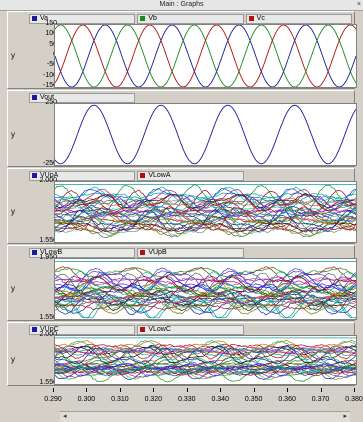 This screenshot has width=363, height=422. I want to click on legend-item-vlowb: VLowB, so click(82, 253).